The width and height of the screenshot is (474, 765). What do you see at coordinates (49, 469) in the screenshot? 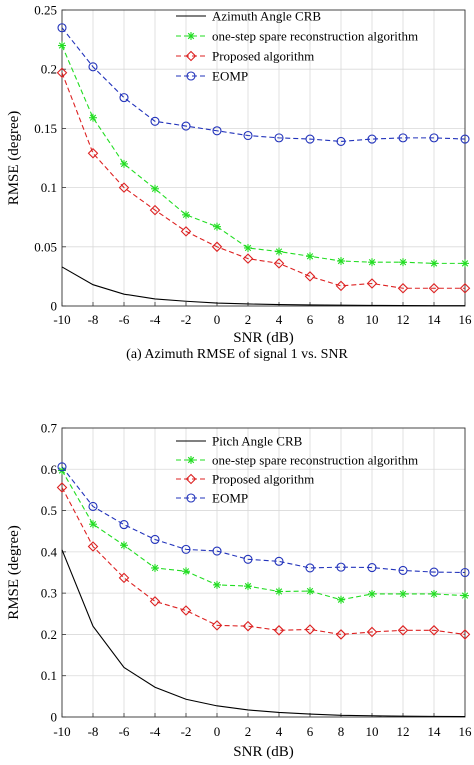
I see `chart2-ytick-label: 0.6` at bounding box center [49, 469].